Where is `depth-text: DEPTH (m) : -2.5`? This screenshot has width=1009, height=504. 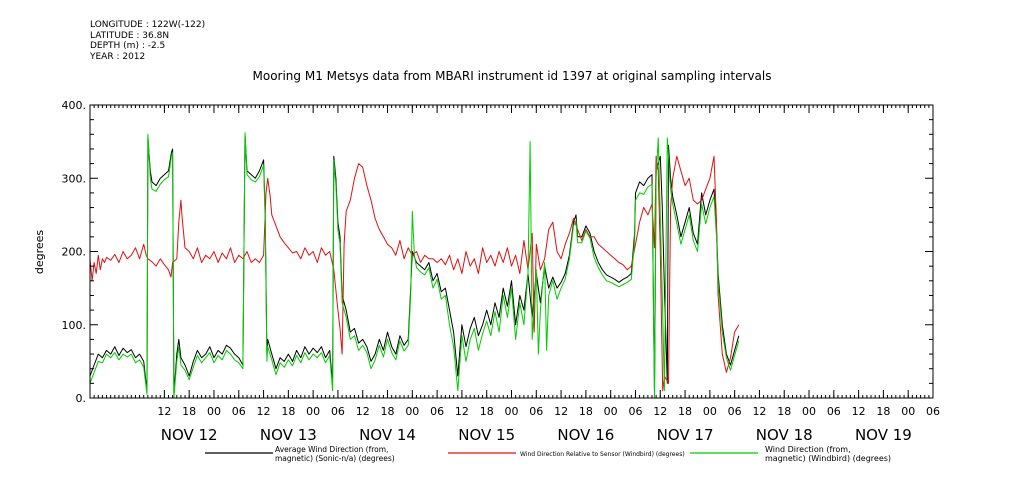
depth-text: DEPTH (m) : -2.5 is located at coordinates (128, 46).